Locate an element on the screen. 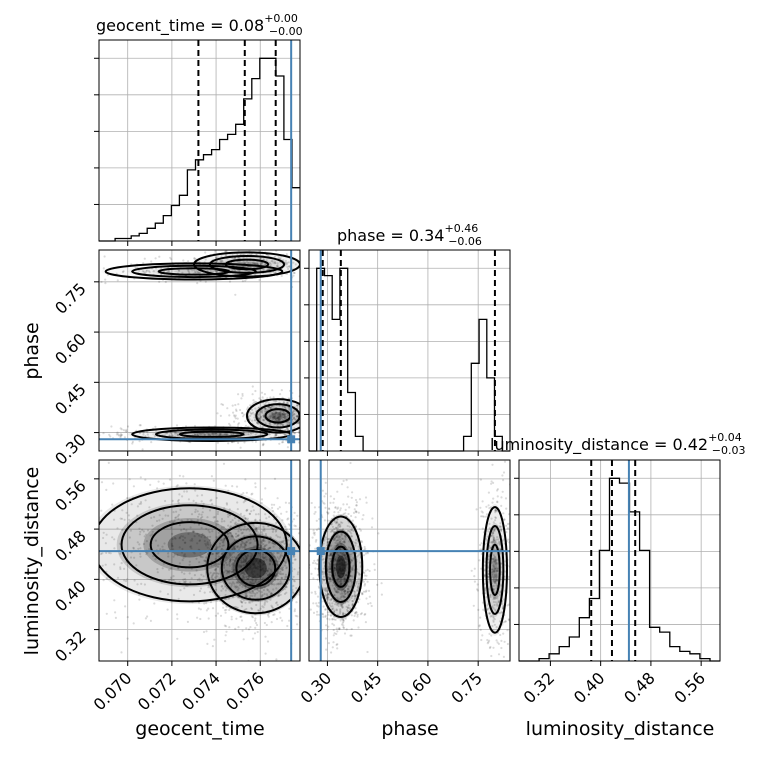  panel-luminosity-distance-histogram is located at coordinates (617, 563).